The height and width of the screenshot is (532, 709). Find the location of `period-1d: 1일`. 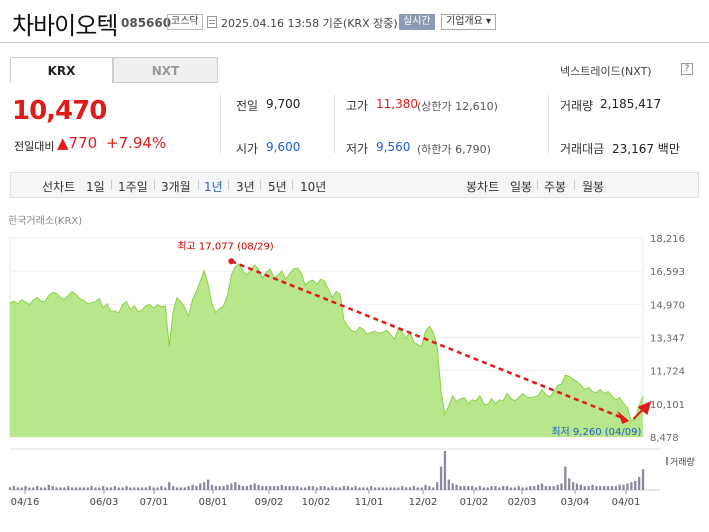

period-1d: 1일 is located at coordinates (95, 187).